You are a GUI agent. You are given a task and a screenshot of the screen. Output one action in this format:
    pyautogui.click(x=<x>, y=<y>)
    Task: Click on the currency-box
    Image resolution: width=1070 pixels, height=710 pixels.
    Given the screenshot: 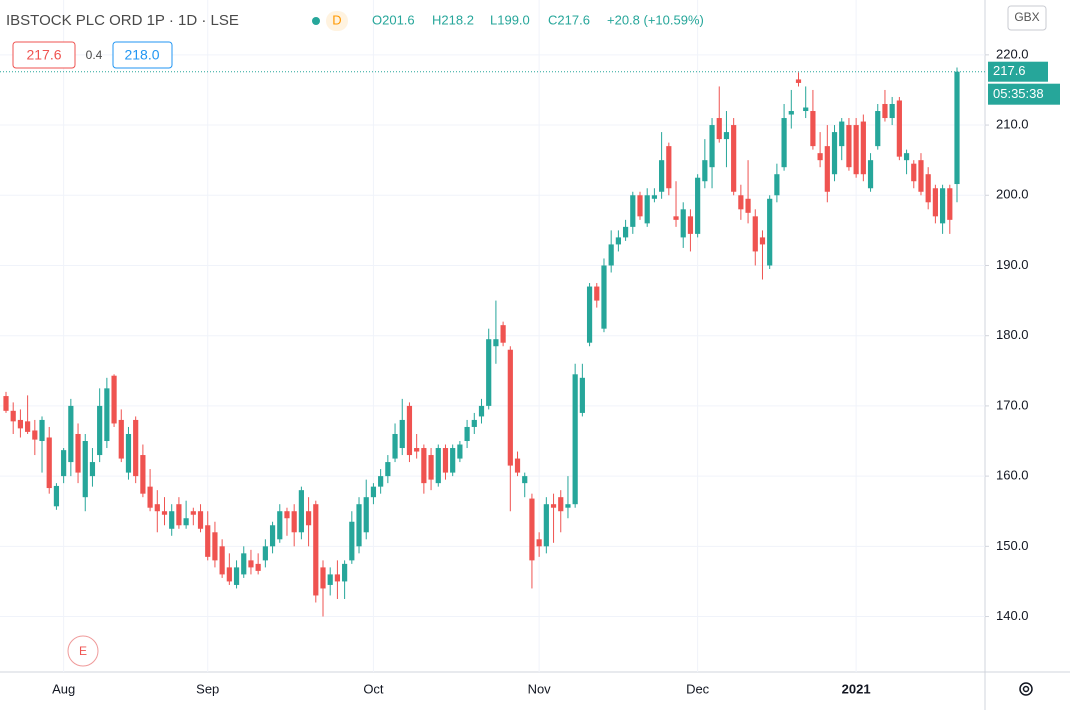 What is the action you would take?
    pyautogui.click(x=1027, y=18)
    